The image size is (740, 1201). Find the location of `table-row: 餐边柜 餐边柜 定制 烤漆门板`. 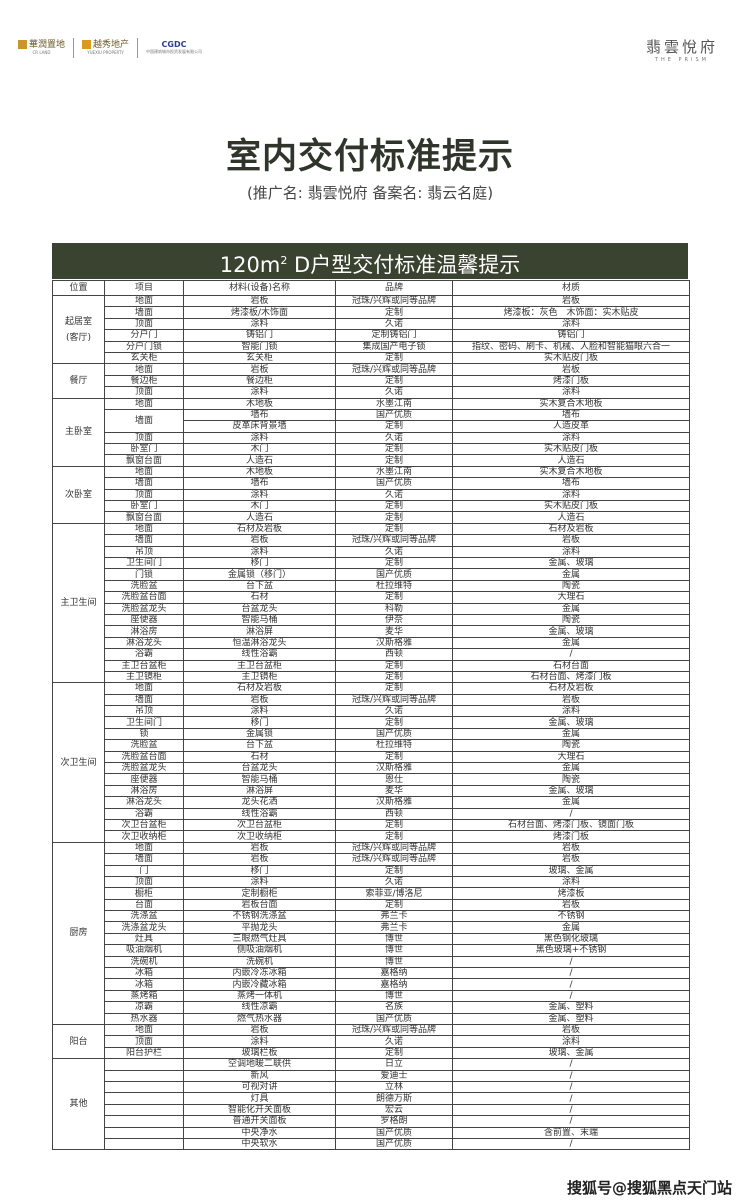

table-row: 餐边柜 餐边柜 定制 烤漆门板 is located at coordinates (371, 381).